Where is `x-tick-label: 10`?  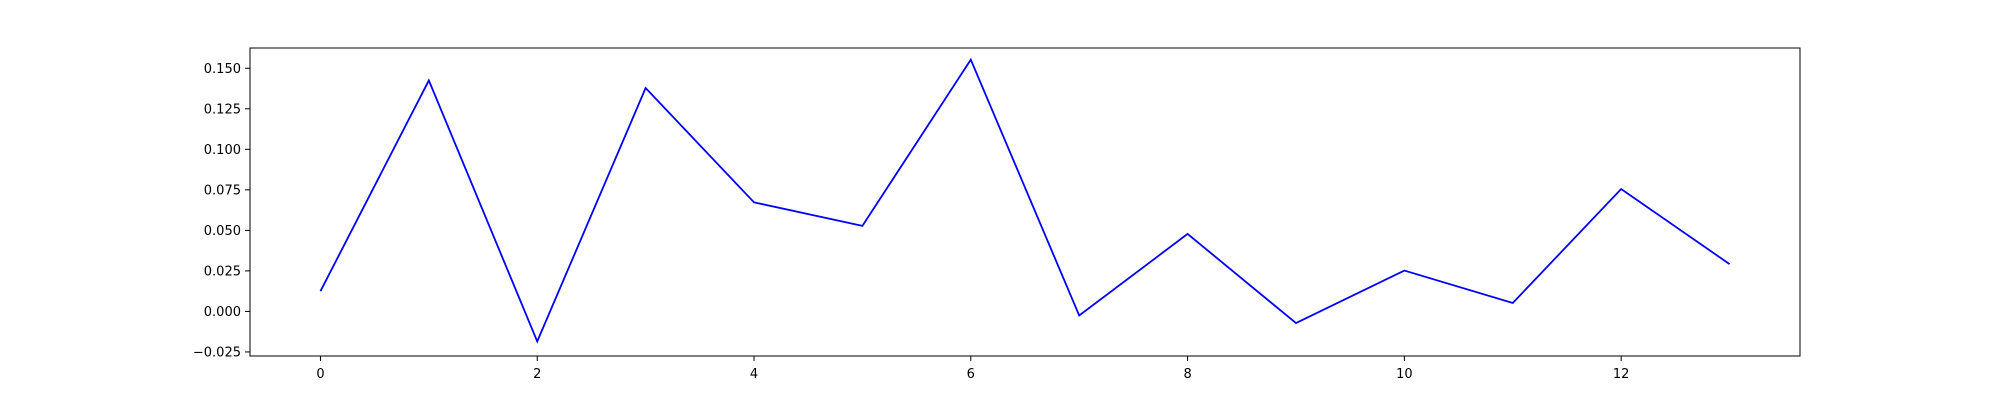
x-tick-label: 10 is located at coordinates (1404, 374).